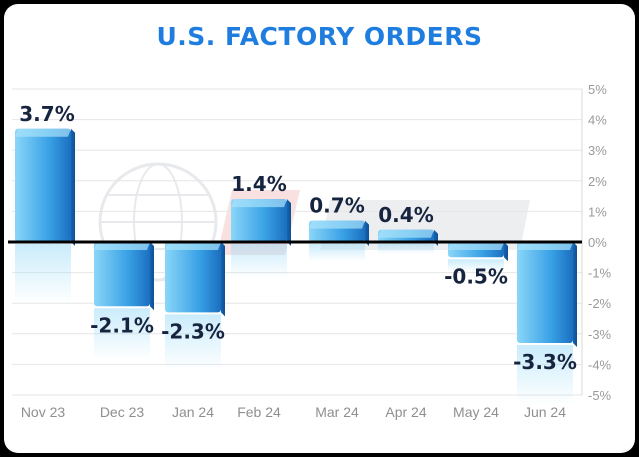  What do you see at coordinates (193, 412) in the screenshot?
I see `x-tick-label: Jan 24` at bounding box center [193, 412].